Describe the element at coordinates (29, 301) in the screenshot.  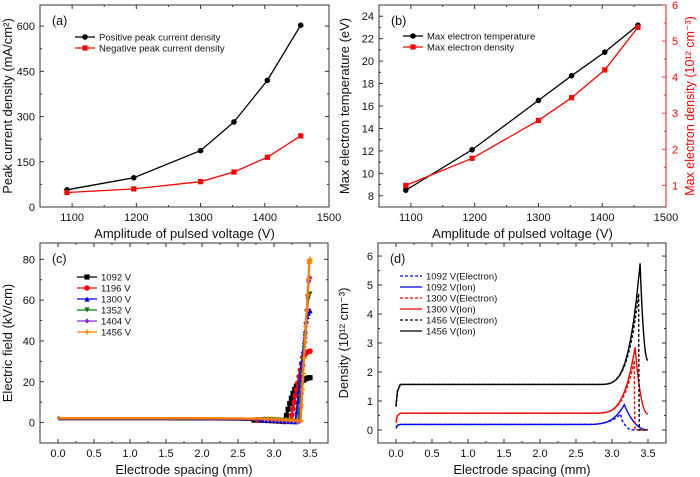
I see `y-tick-label: 60` at that location.